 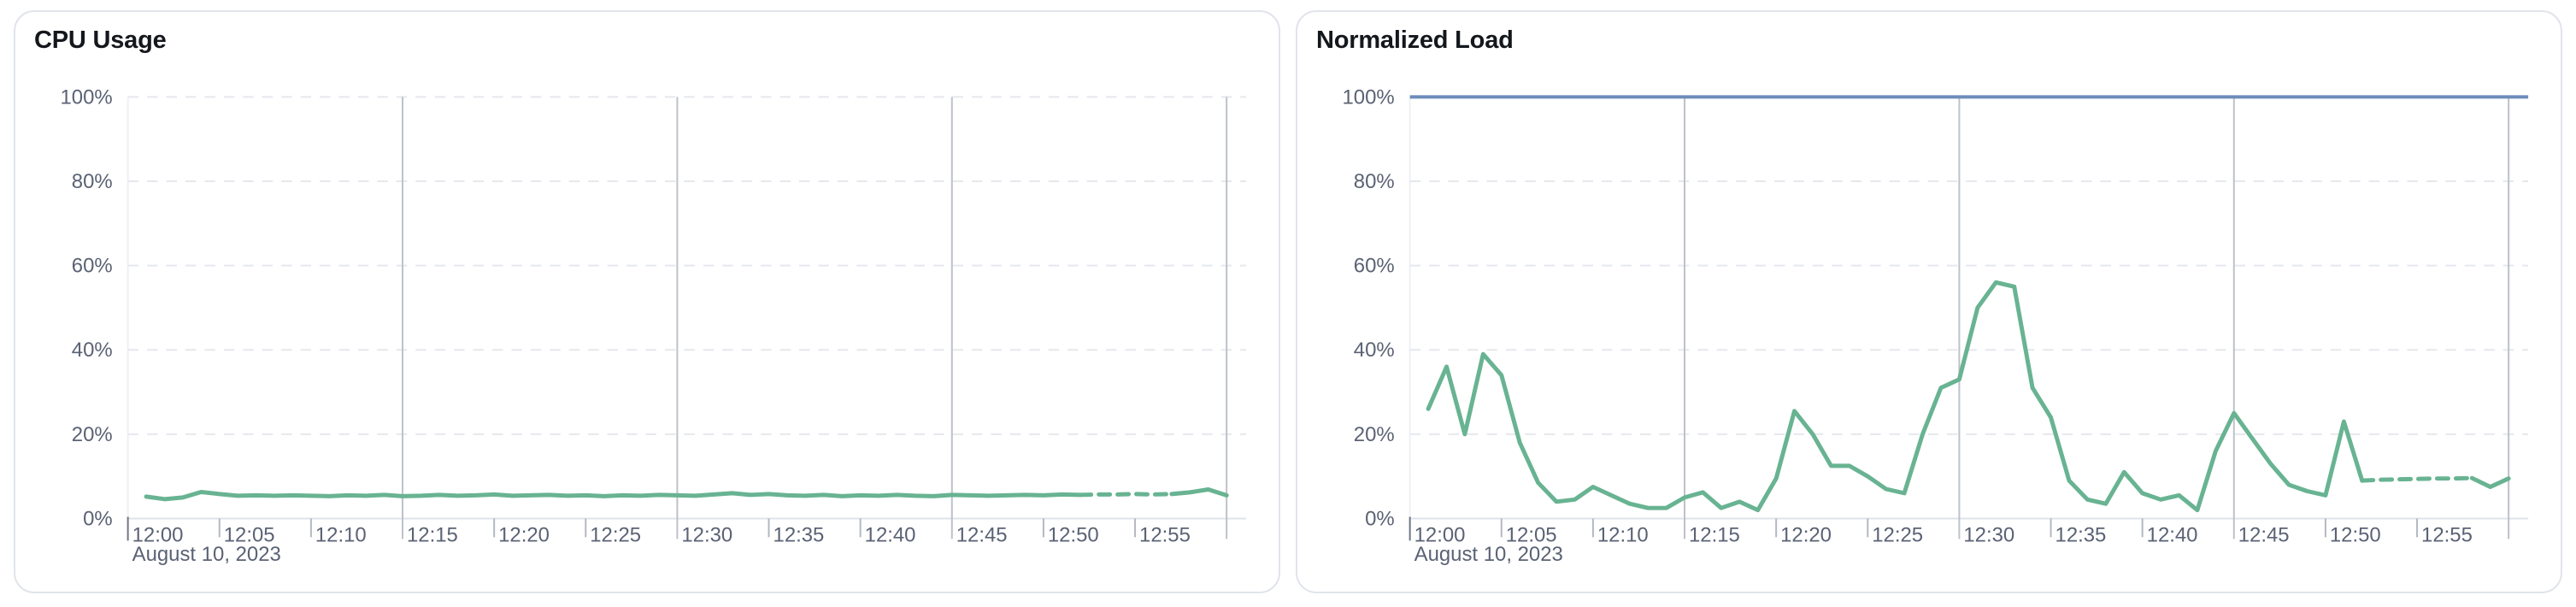 I want to click on normalized-load-chart-title: Normalized Load, so click(x=1415, y=40).